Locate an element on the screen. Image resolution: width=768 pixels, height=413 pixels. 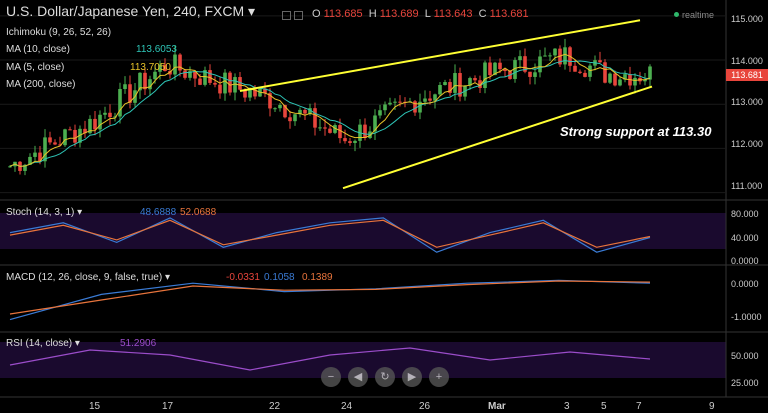
macd-lines is located at coordinates (330, 300).